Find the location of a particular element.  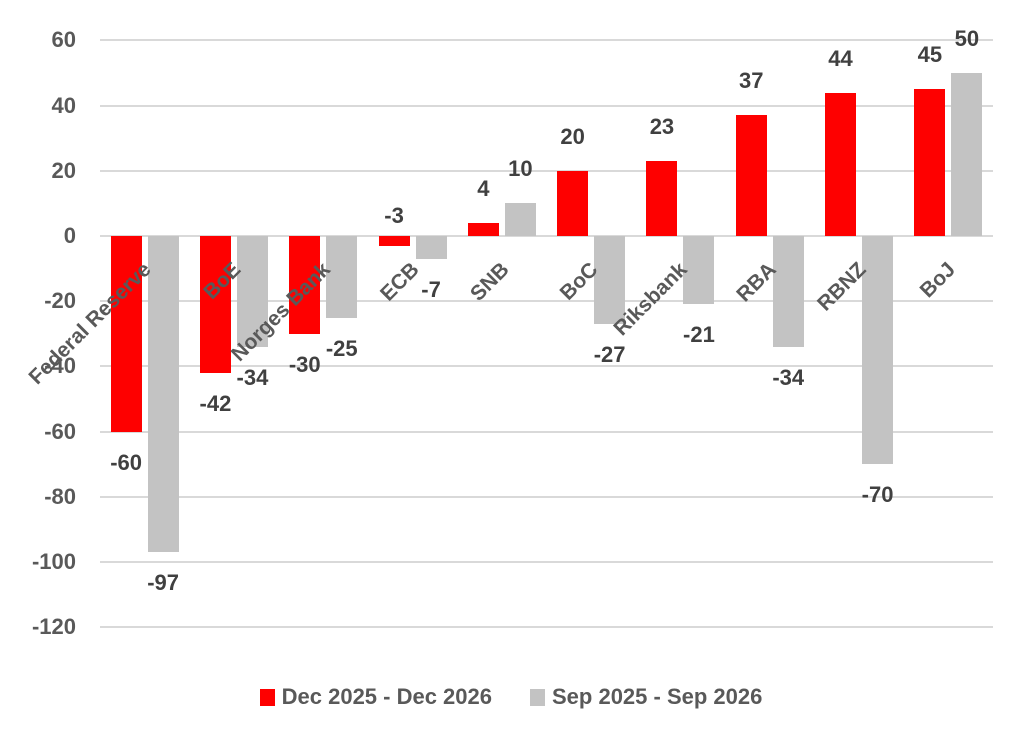

category-label-snb: SNB is located at coordinates (489, 282).